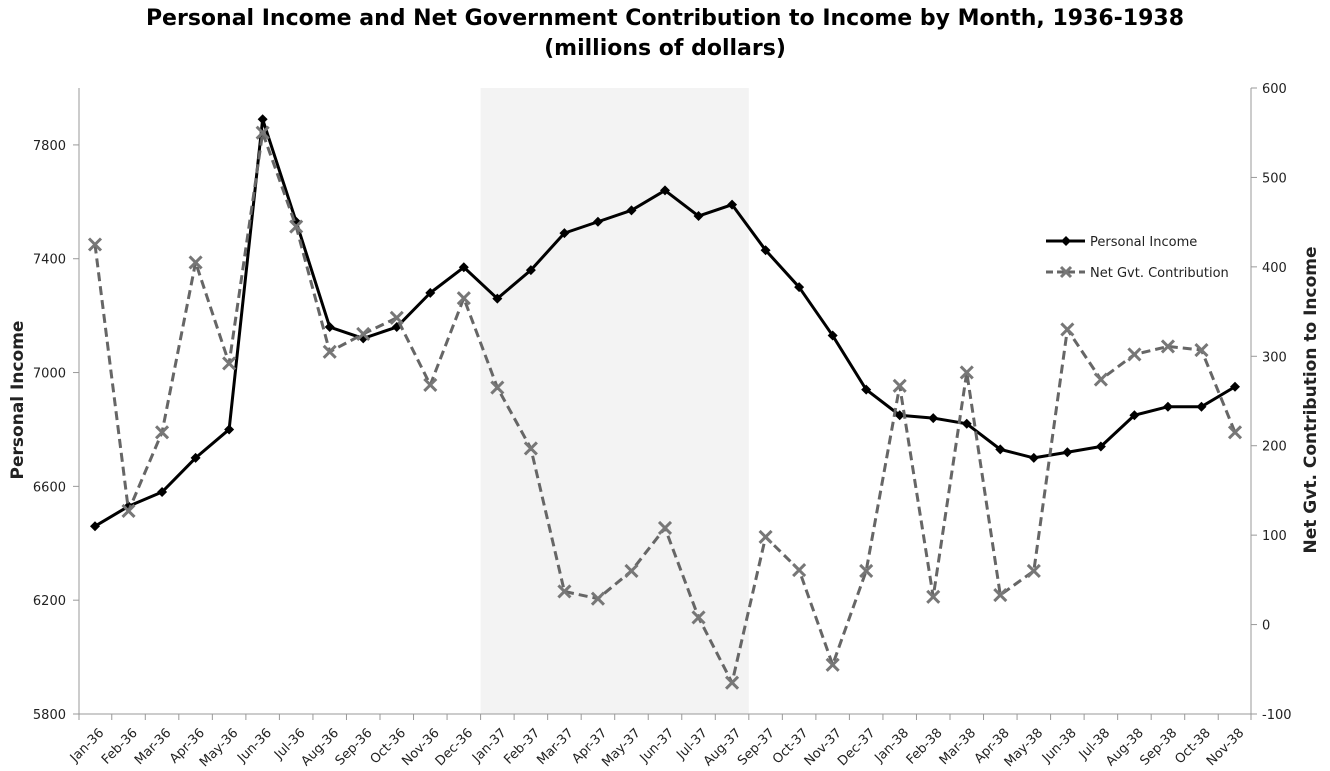 The width and height of the screenshot is (1330, 771). Describe the element at coordinates (49, 487) in the screenshot. I see `y-left-tick-label: 6600` at that location.